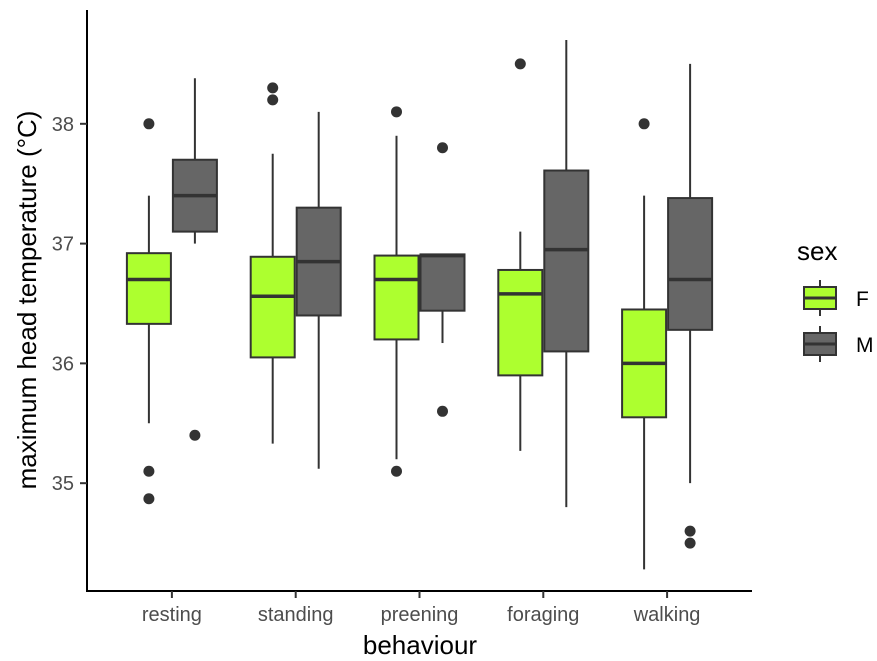 The height and width of the screenshot is (661, 877). Describe the element at coordinates (63, 125) in the screenshot. I see `y-tick-label: 38` at that location.